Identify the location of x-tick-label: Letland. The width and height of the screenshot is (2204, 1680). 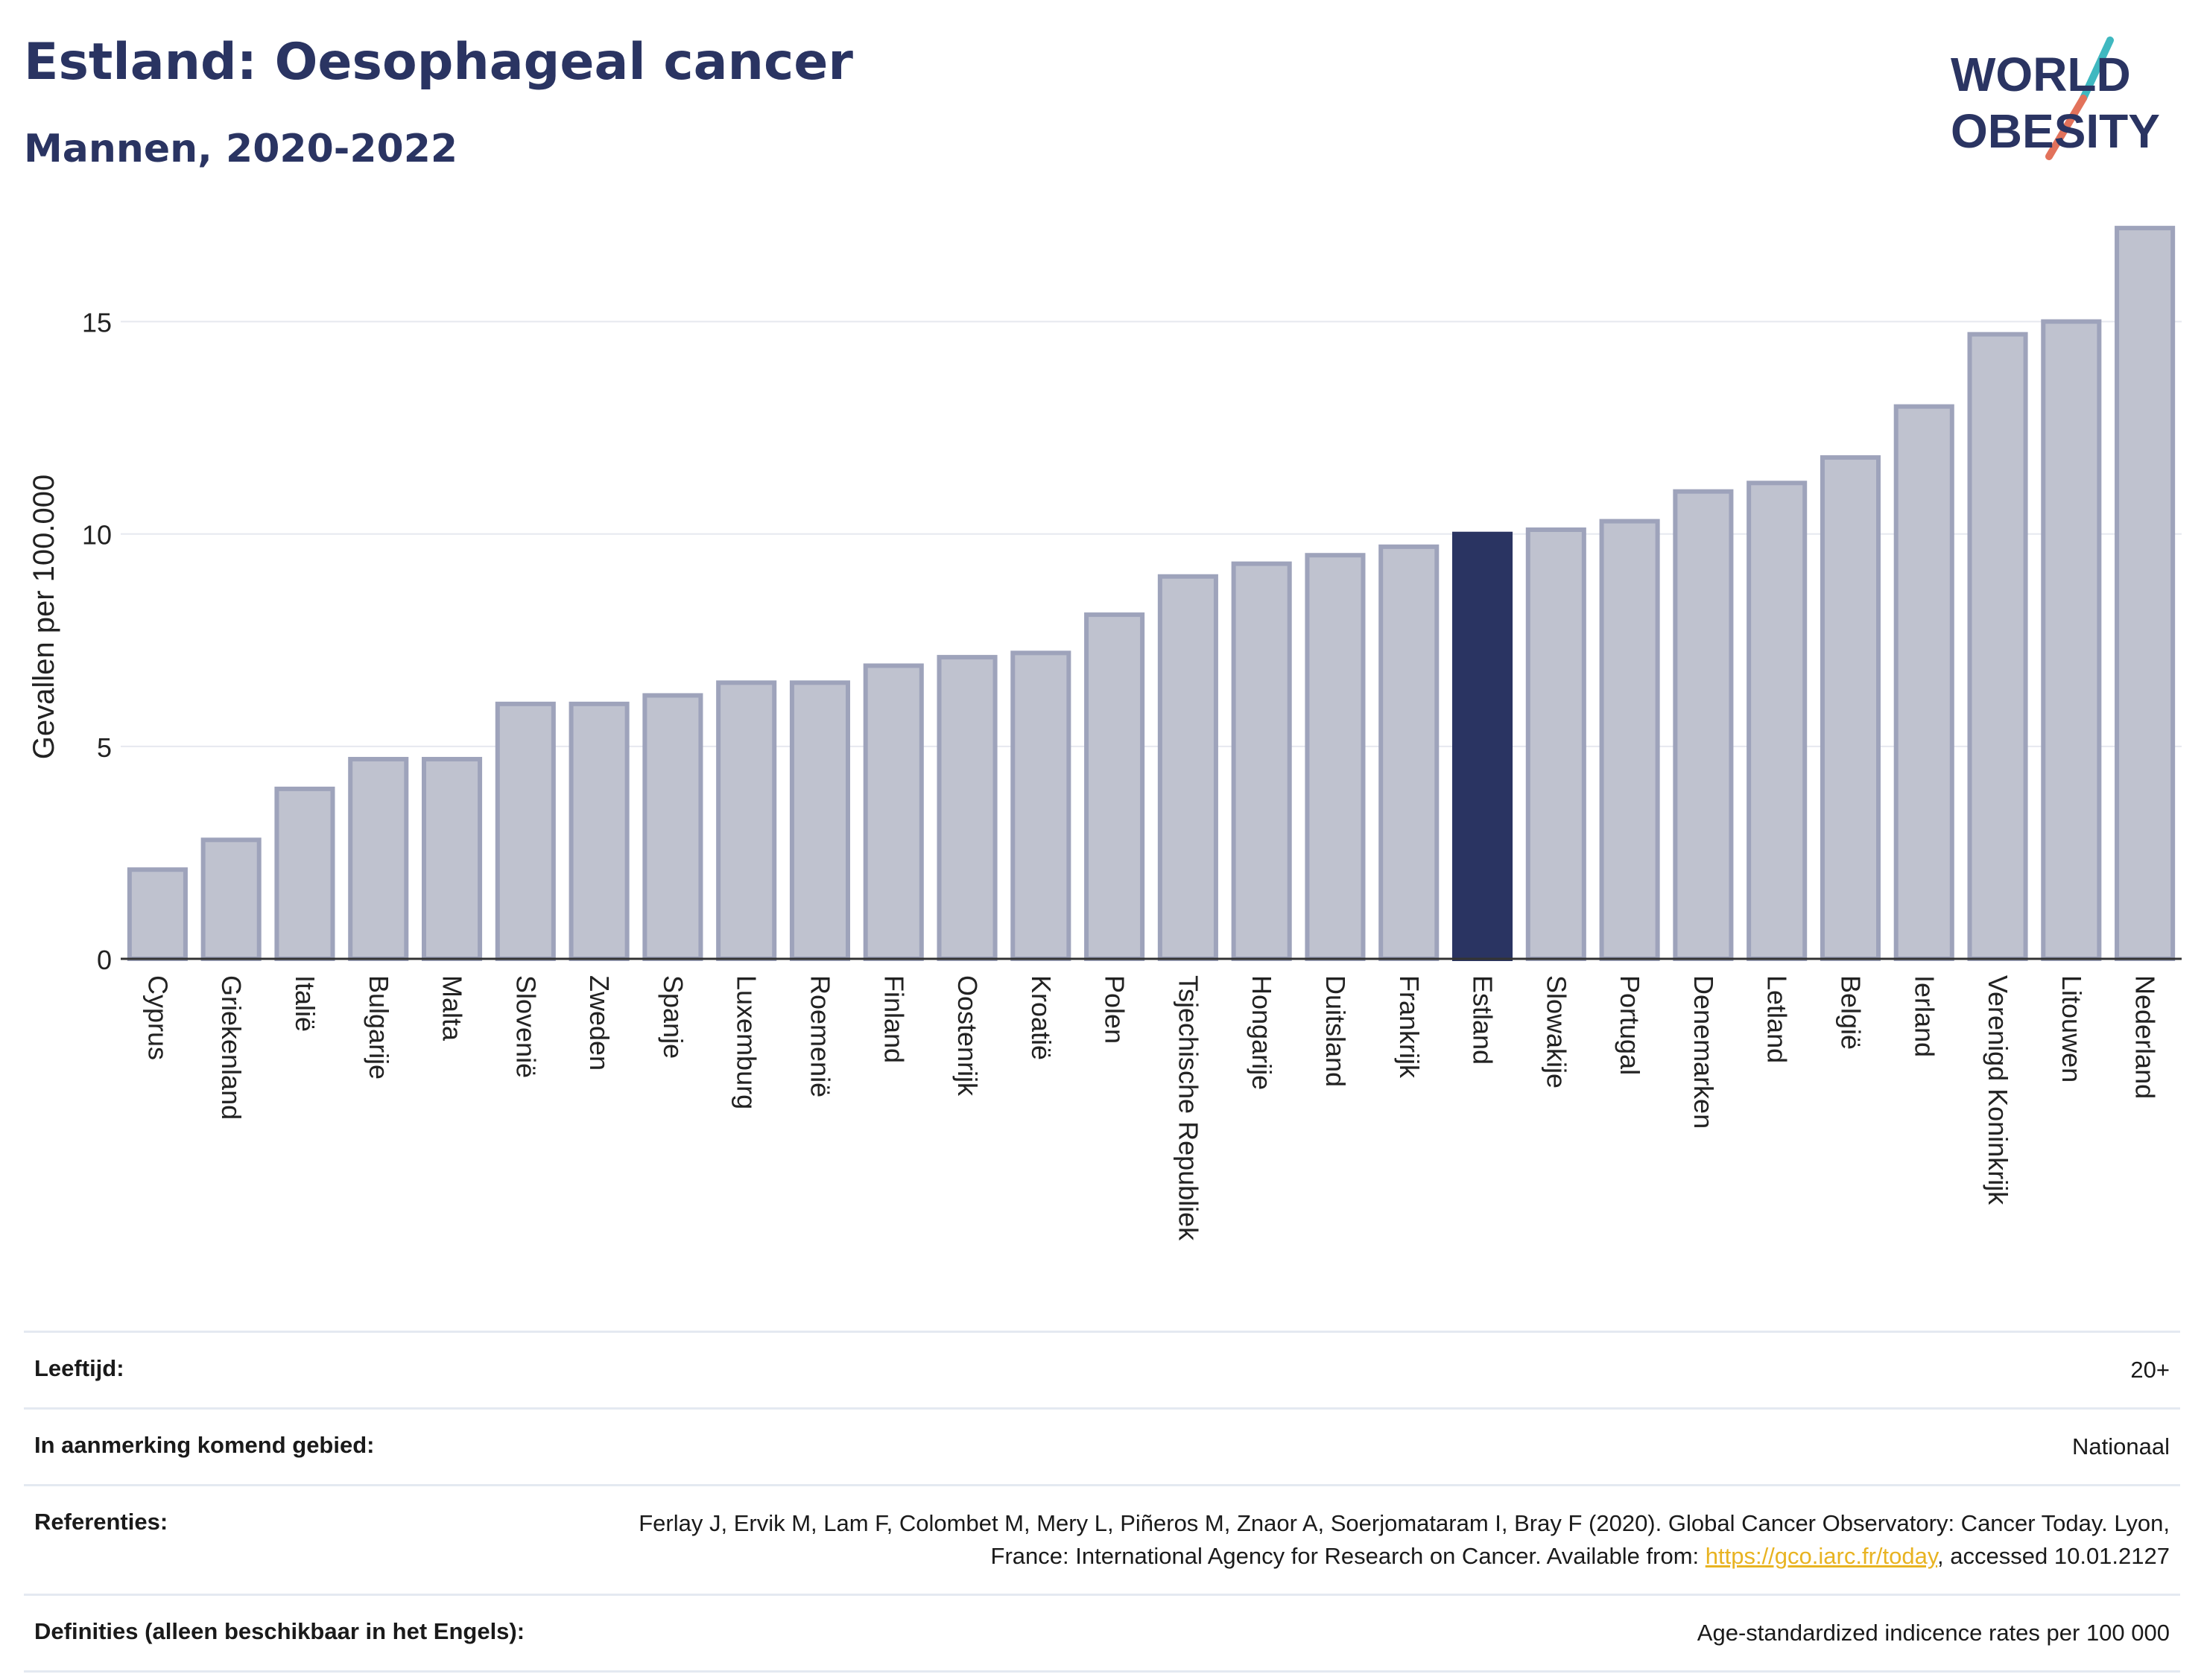
(1777, 1019).